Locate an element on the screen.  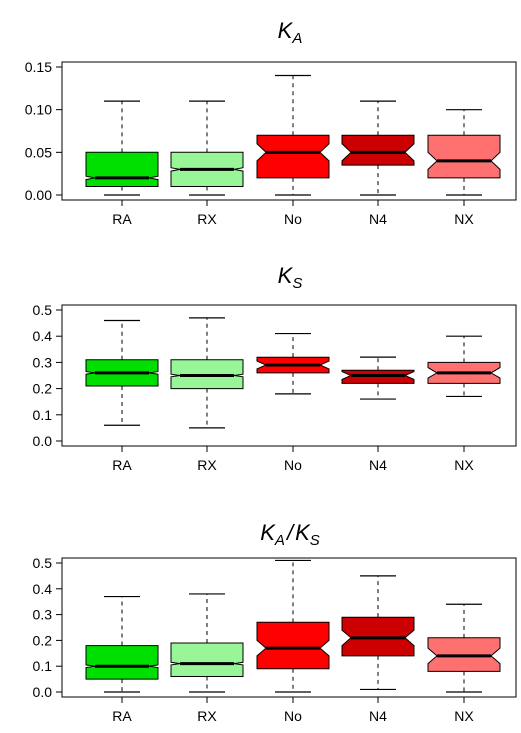
title-subscript: S is located at coordinates (297, 283).